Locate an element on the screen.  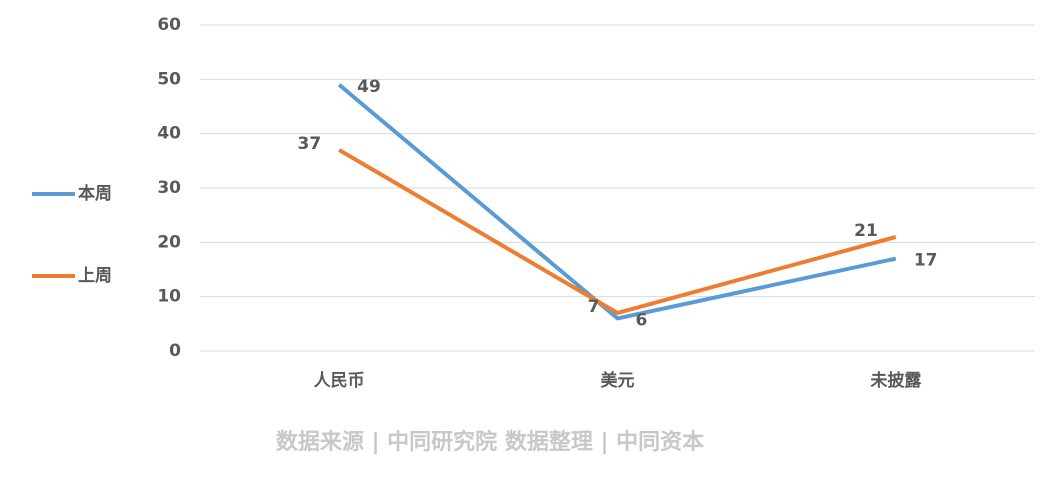
data-label: 17 is located at coordinates (926, 261).